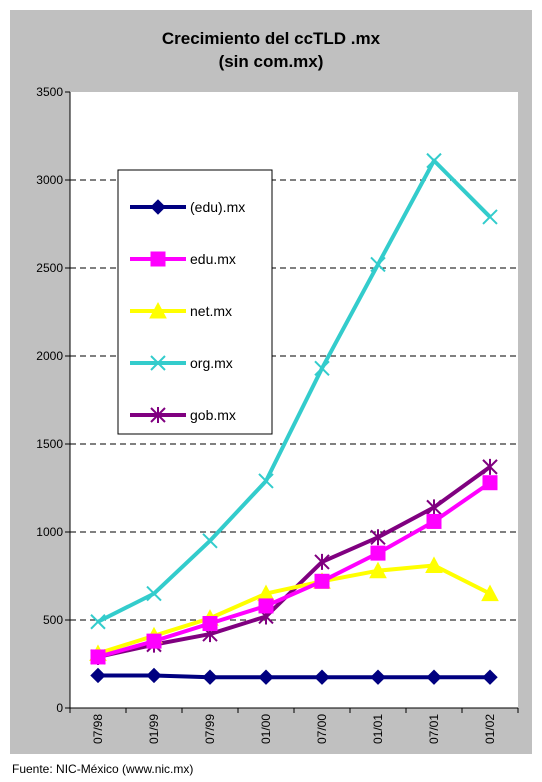 Image resolution: width=542 pixels, height=782 pixels. Describe the element at coordinates (49, 180) in the screenshot. I see `y-tick-label: 3000` at that location.